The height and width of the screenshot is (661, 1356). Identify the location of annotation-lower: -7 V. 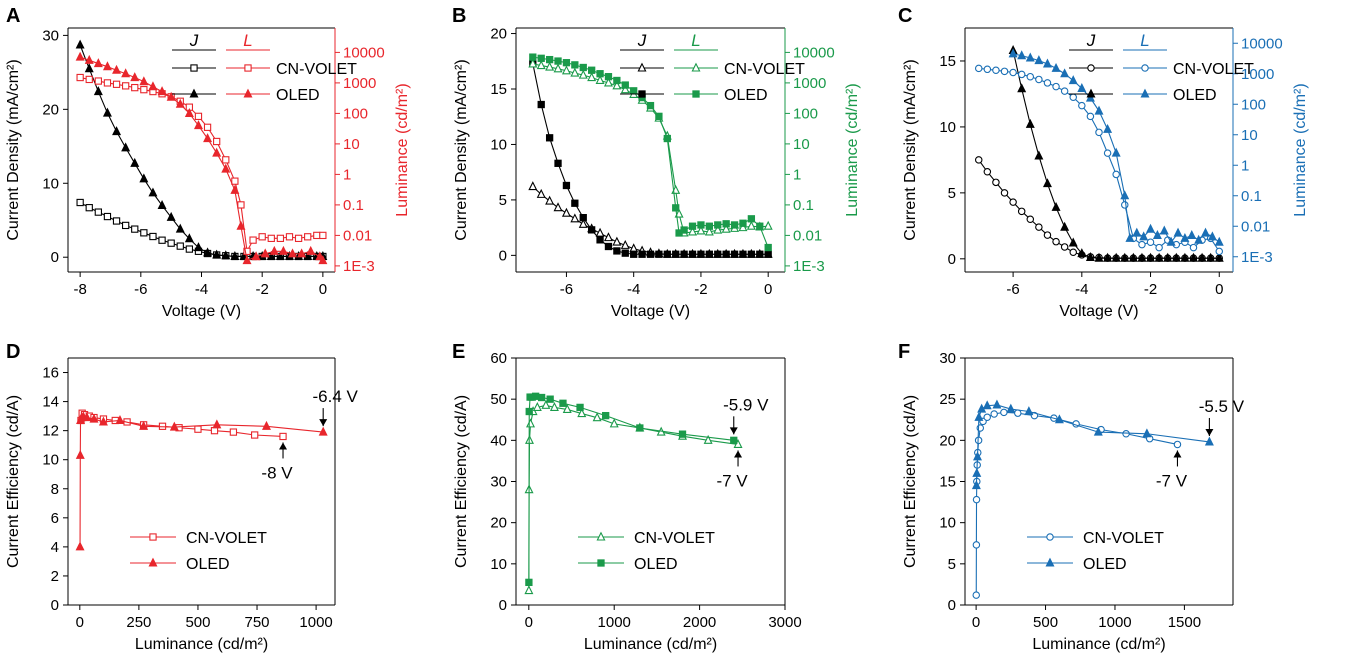
(1172, 480).